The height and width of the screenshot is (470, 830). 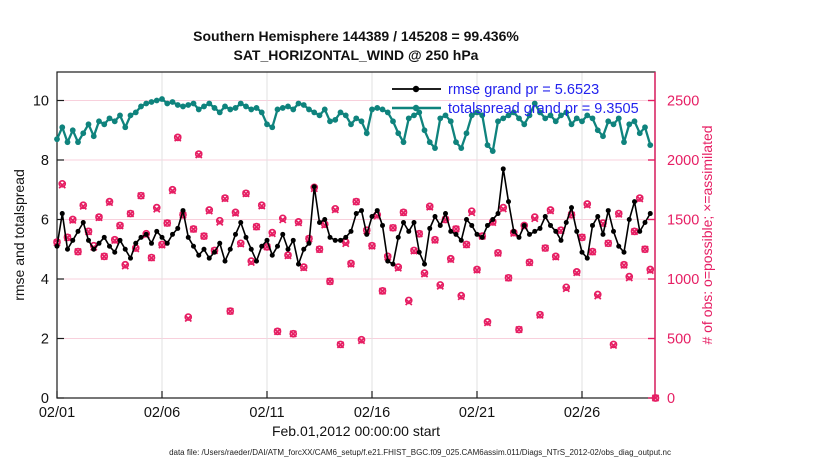 I want to click on left-tick-label: 4, so click(x=45, y=280).